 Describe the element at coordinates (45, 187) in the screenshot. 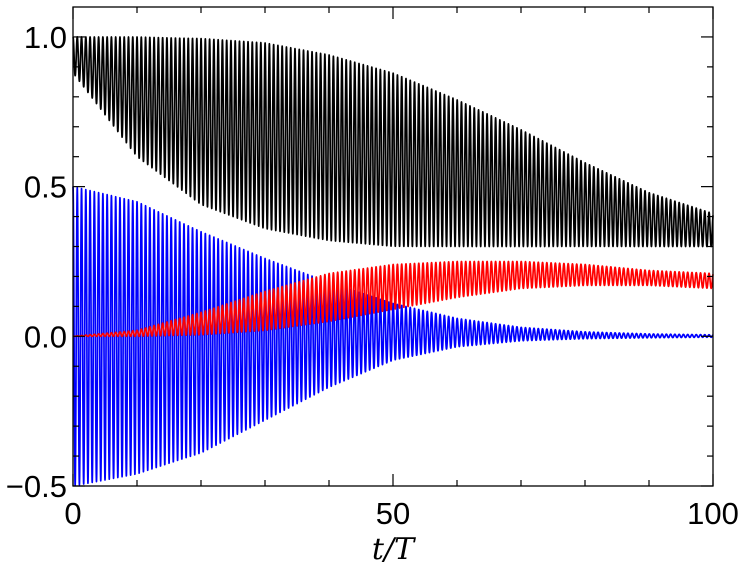

I see `y-tick-label: 0.5` at that location.